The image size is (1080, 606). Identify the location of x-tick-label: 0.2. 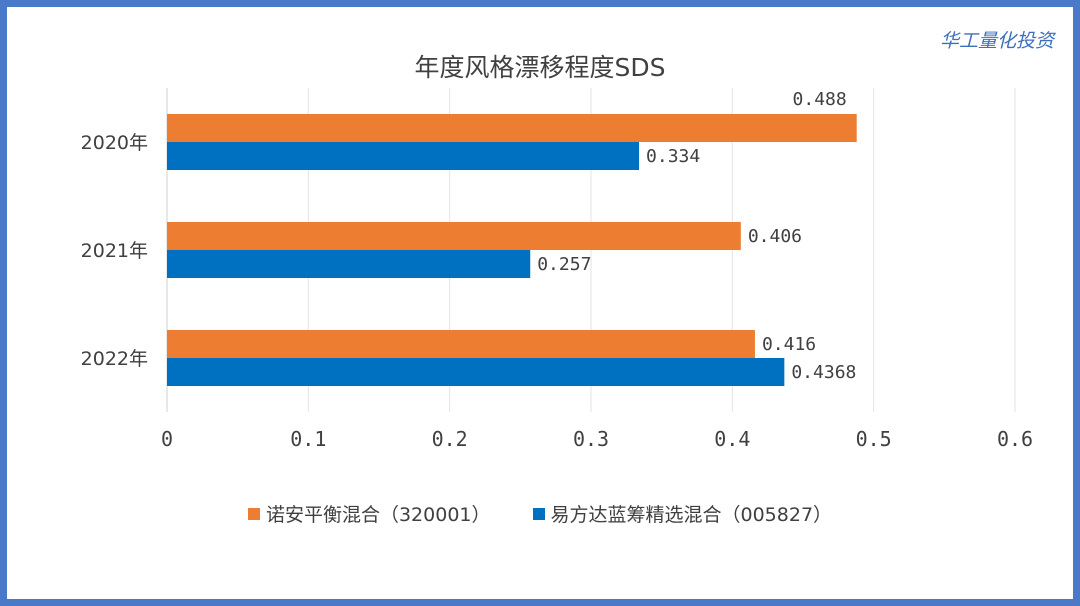
(450, 439).